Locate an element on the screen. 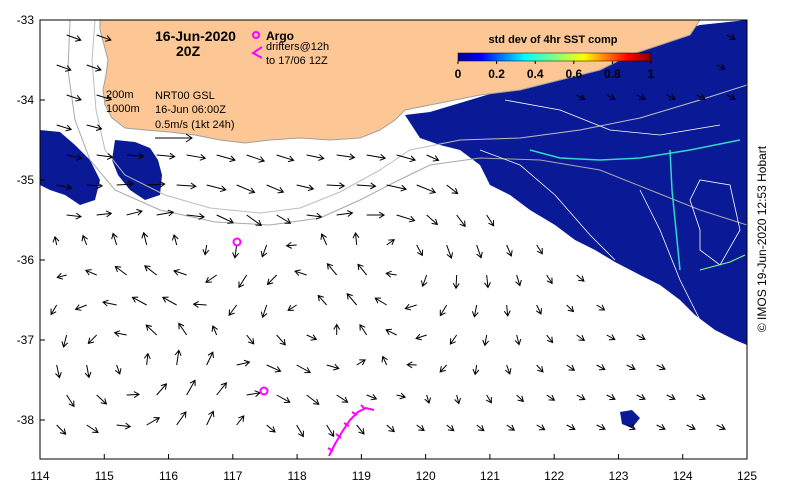  drifter-track is located at coordinates (351, 430).